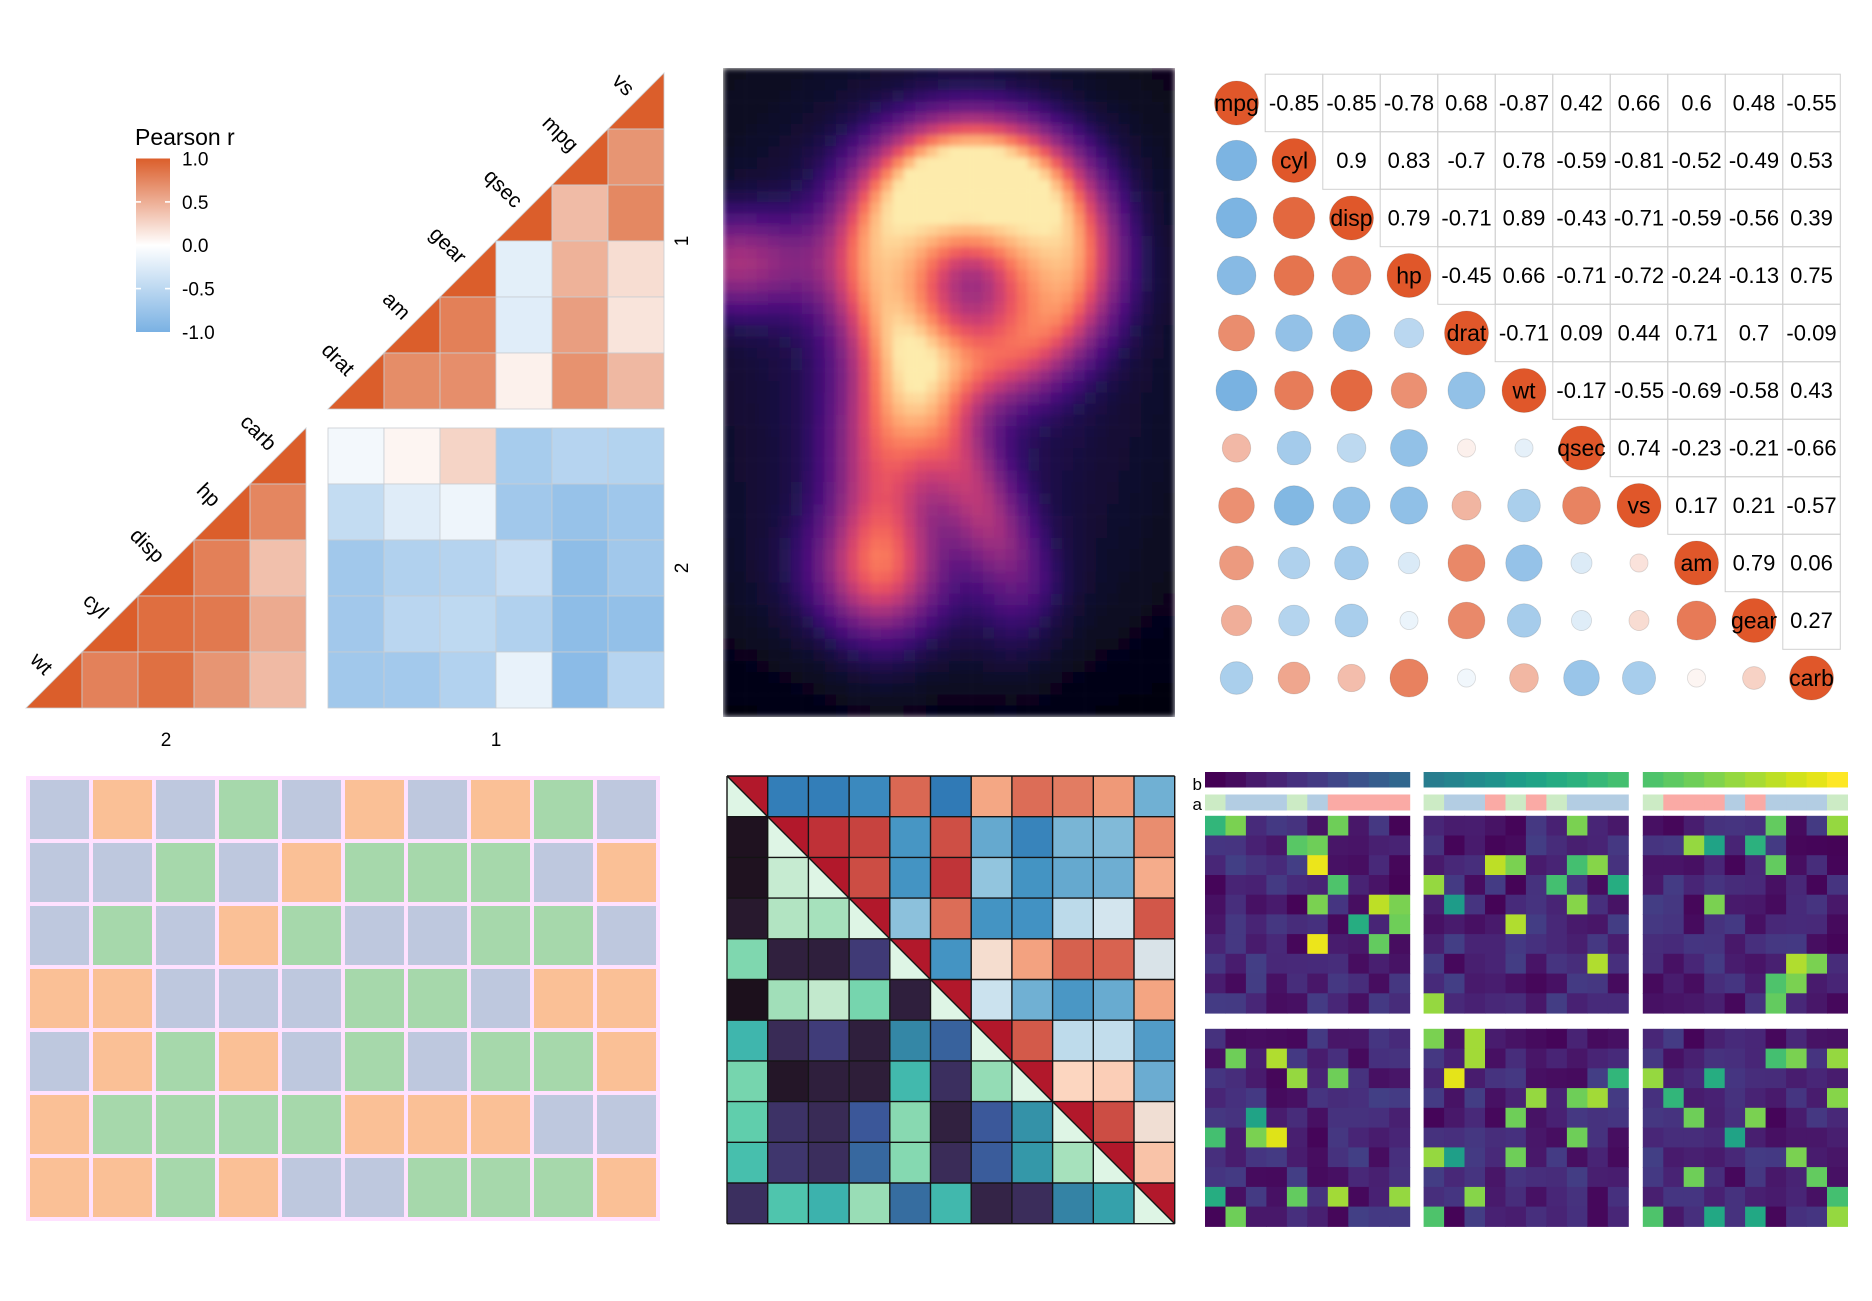 This screenshot has height=1301, width=1872. What do you see at coordinates (1811, 218) in the screenshot?
I see `svg-text: 0.39` at bounding box center [1811, 218].